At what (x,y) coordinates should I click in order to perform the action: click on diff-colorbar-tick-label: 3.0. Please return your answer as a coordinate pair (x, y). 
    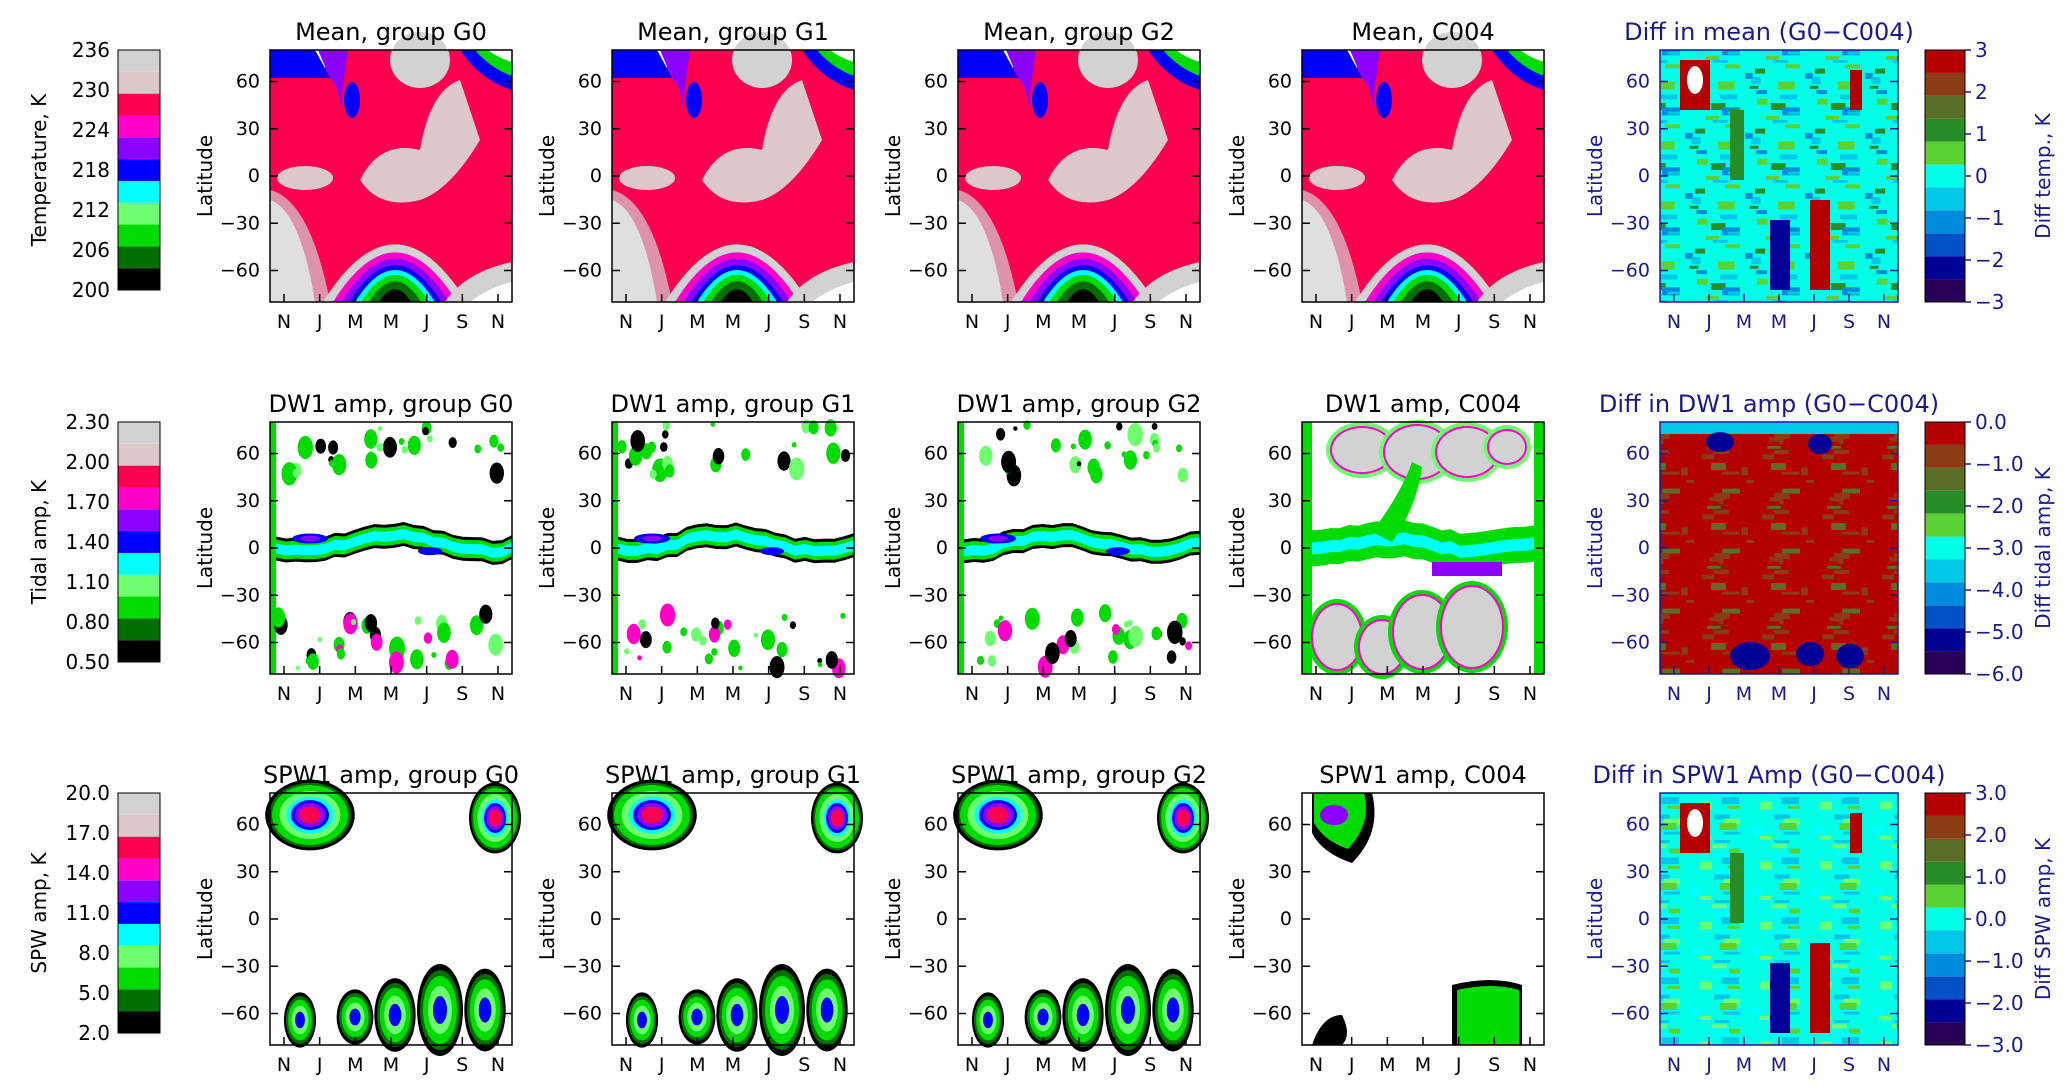
    Looking at the image, I should click on (1991, 793).